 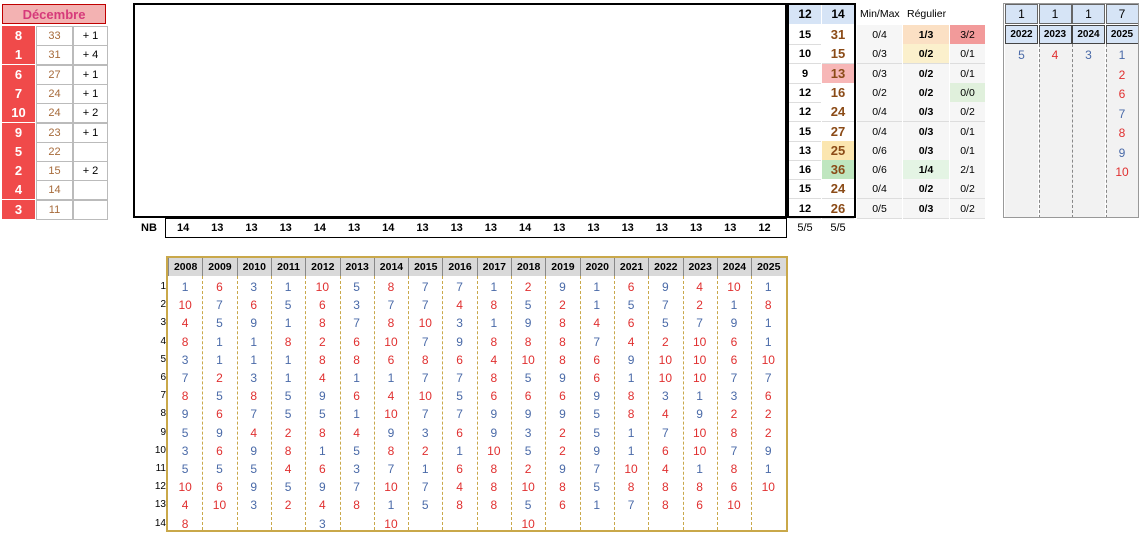 I want to click on regulier-value: 0/3, so click(x=926, y=112).